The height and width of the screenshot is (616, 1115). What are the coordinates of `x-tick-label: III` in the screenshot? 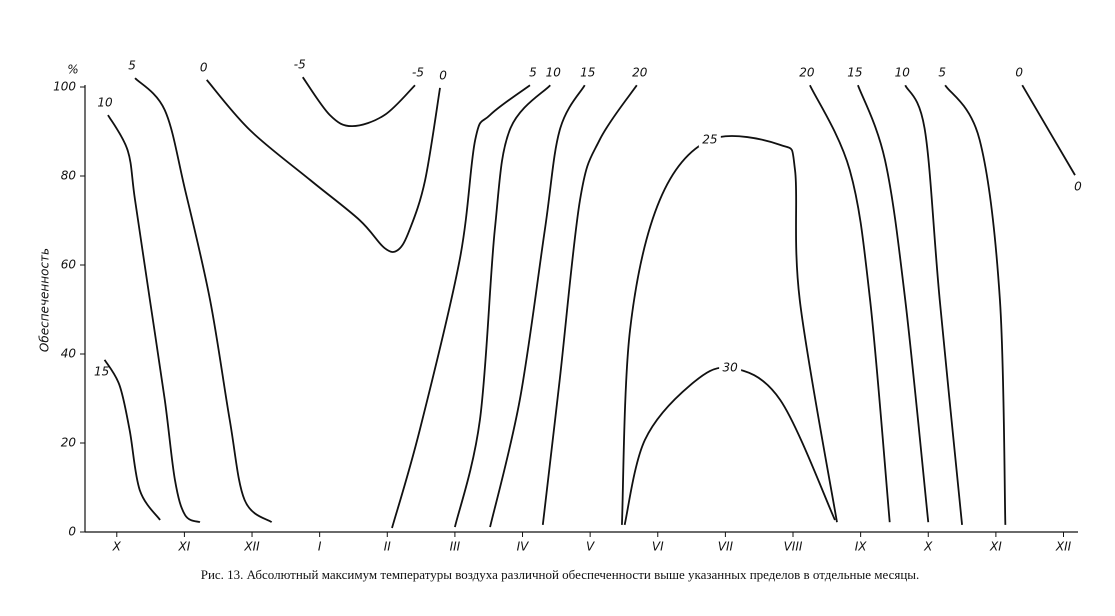 It's located at (455, 547).